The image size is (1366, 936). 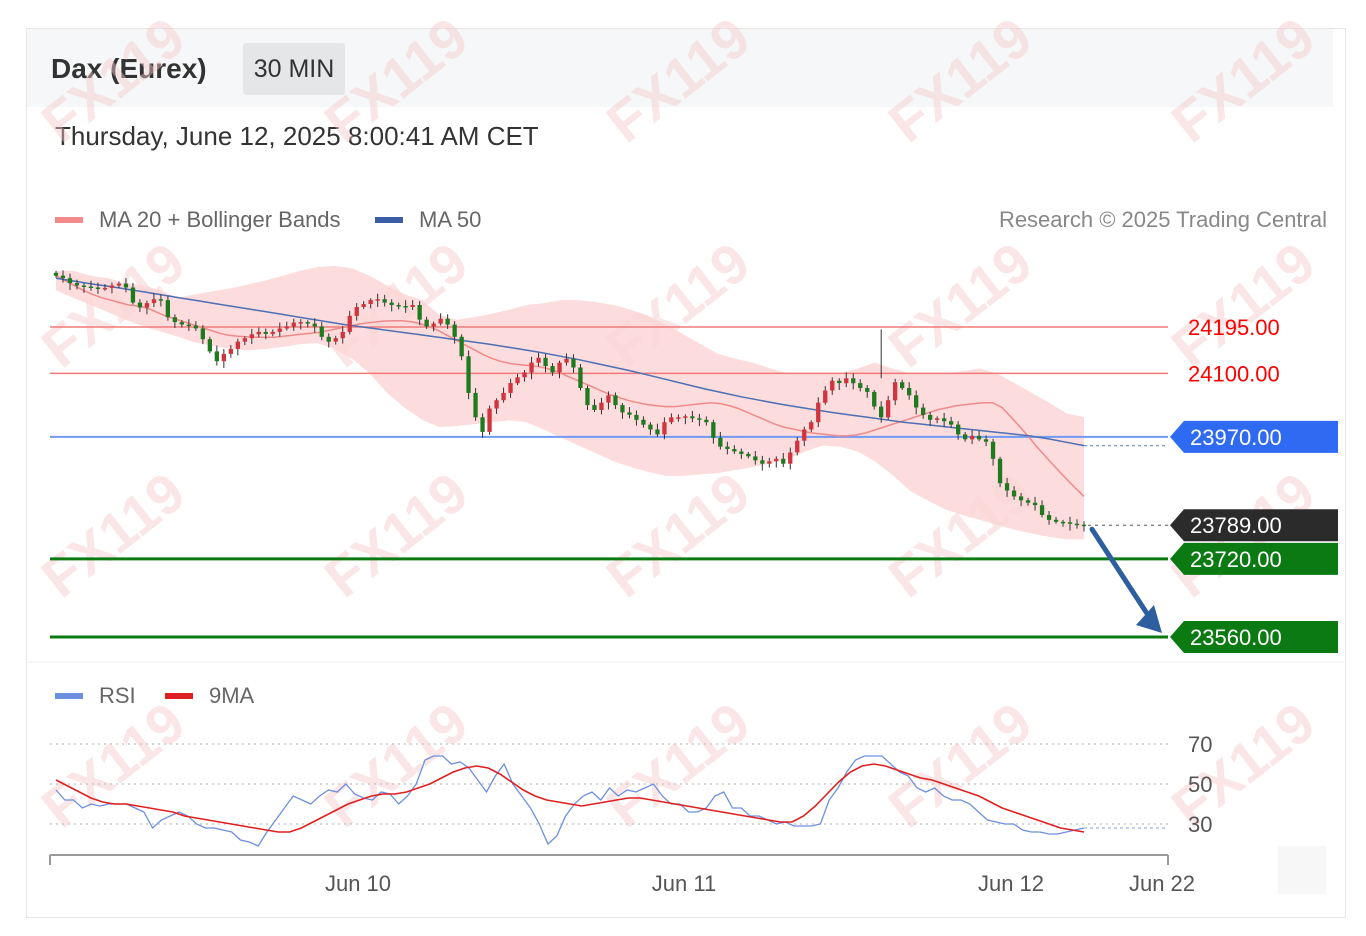 I want to click on legend-label-ma20: MA 20 + Bollinger Bands, so click(x=220, y=219).